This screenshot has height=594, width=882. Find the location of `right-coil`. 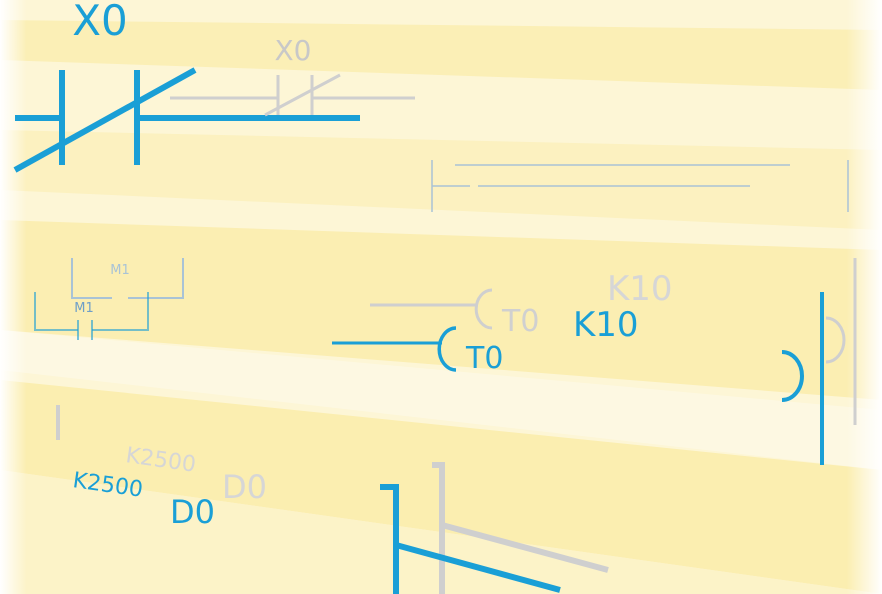

right-coil is located at coordinates (819, 361).